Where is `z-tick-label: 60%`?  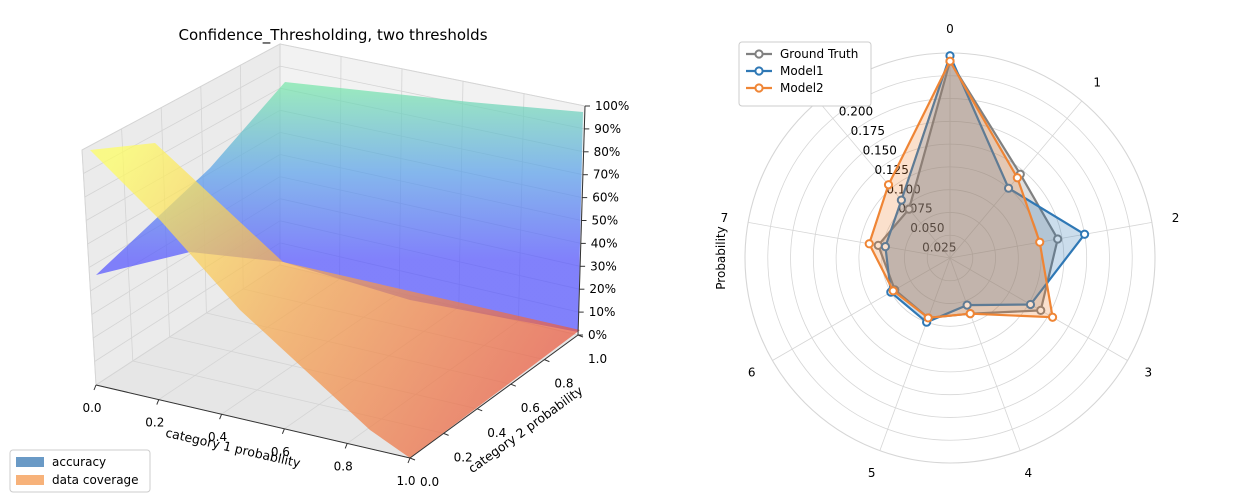
z-tick-label: 60% is located at coordinates (605, 198).